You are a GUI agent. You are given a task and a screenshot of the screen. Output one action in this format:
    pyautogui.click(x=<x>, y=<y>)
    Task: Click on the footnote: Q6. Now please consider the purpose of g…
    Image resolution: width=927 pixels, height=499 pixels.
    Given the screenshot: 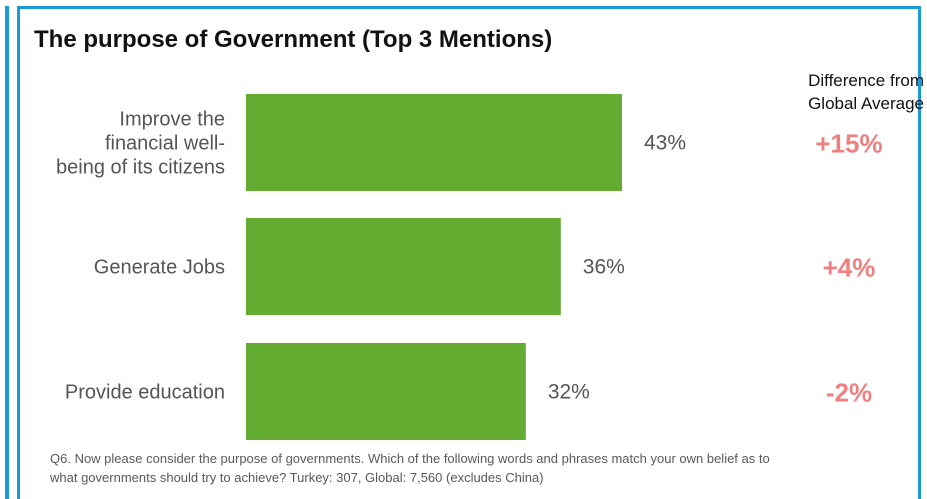 What is the action you would take?
    pyautogui.click(x=485, y=468)
    